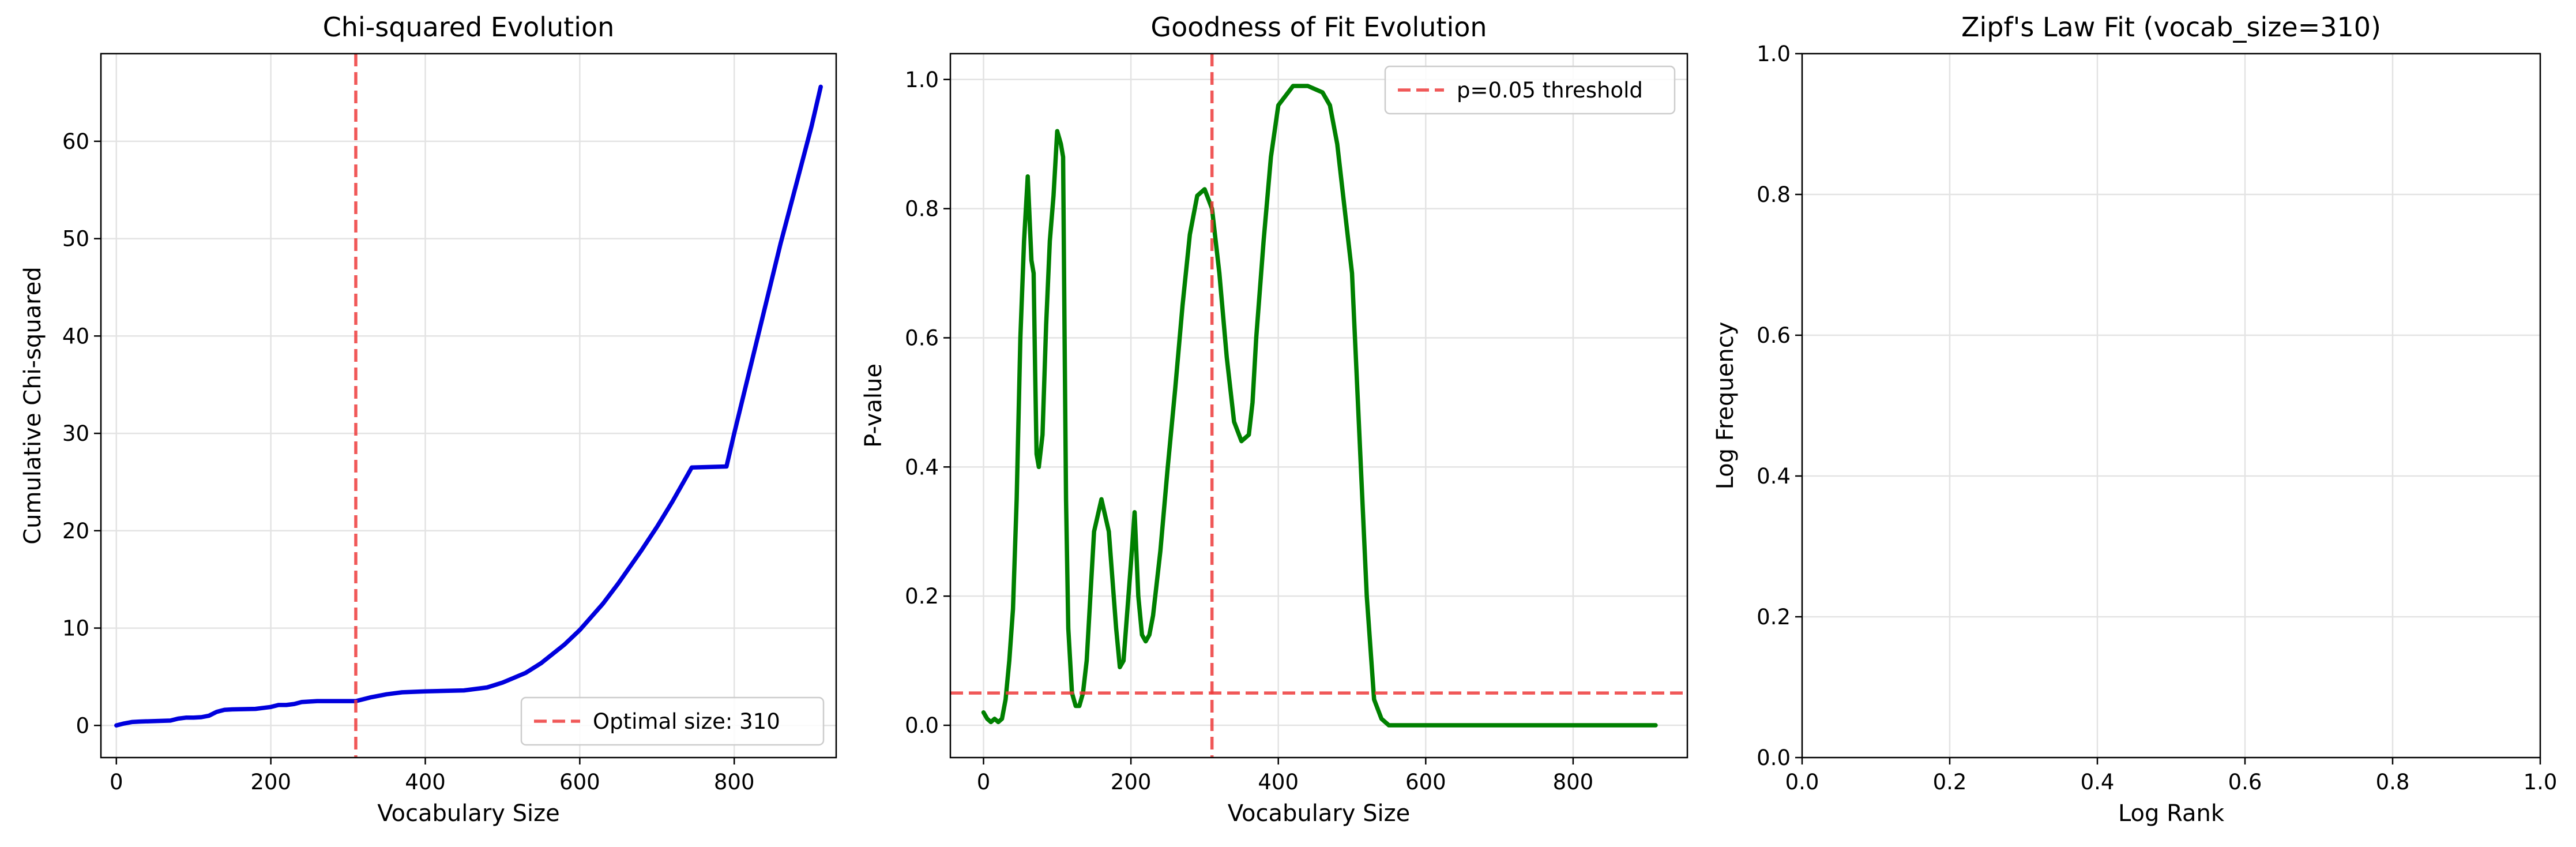  I want to click on y-tick-label-3: 30, so click(75, 434).